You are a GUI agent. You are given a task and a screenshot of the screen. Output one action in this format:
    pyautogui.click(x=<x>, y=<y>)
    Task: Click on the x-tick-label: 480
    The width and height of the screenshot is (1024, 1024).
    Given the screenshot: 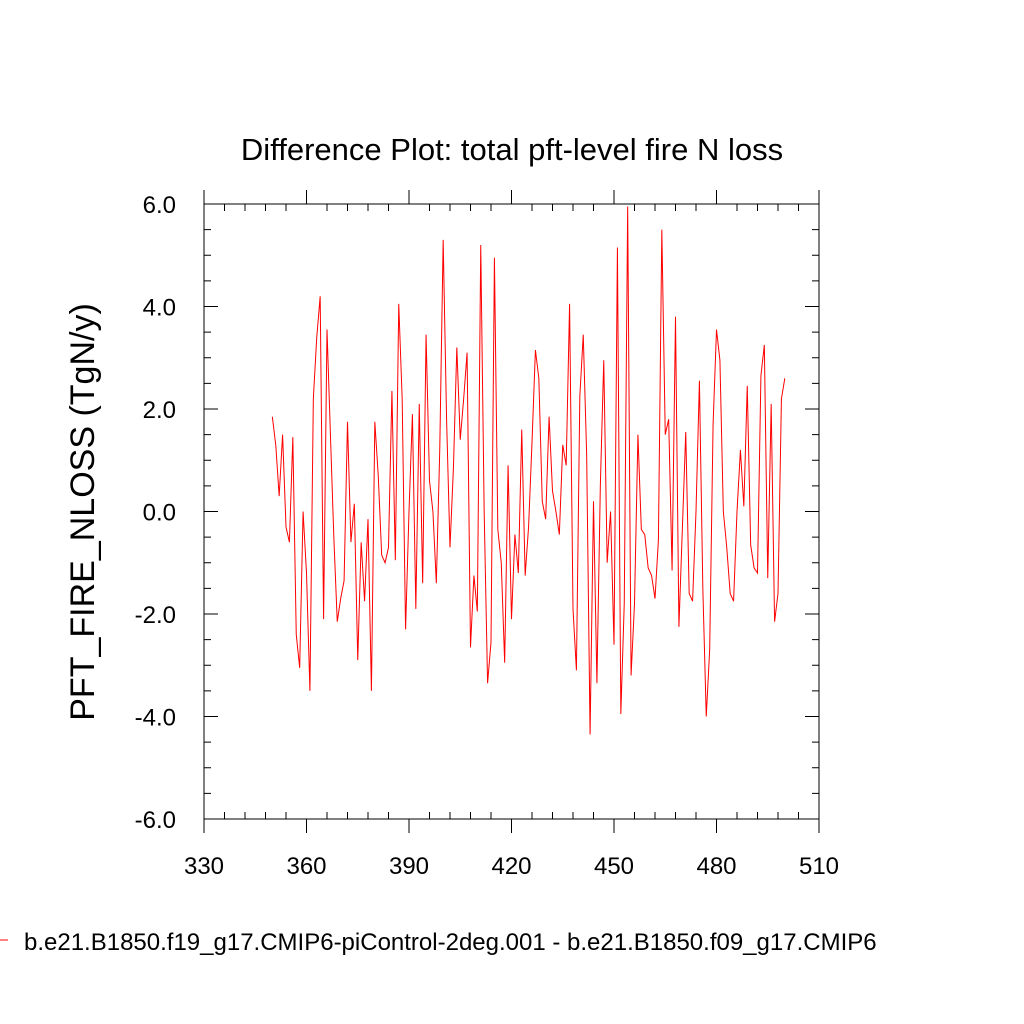 What is the action you would take?
    pyautogui.click(x=716, y=866)
    